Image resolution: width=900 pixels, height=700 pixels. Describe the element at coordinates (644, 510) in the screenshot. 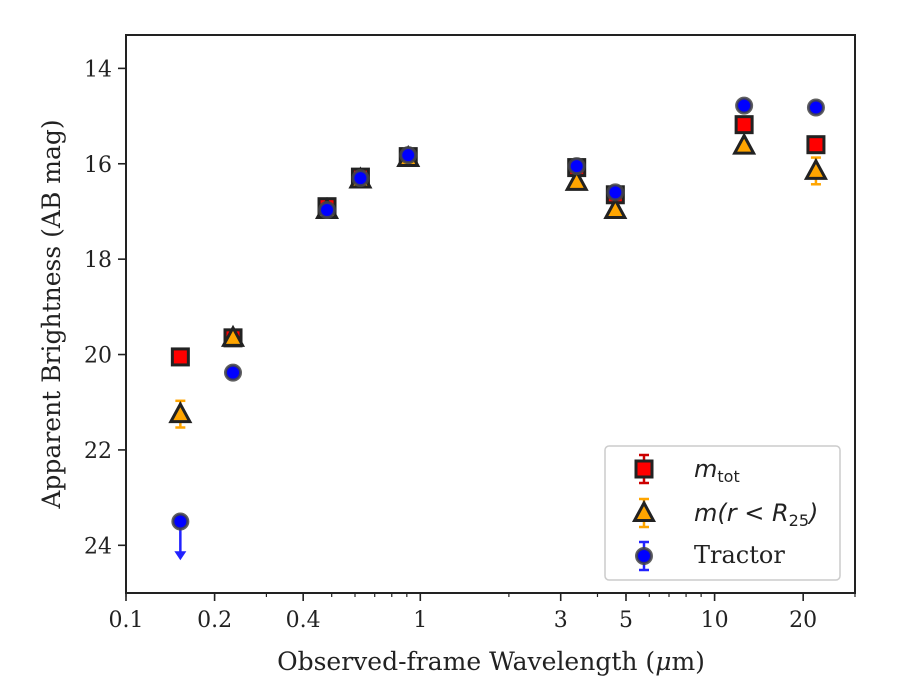

I see `legend-symbol-triangle` at that location.